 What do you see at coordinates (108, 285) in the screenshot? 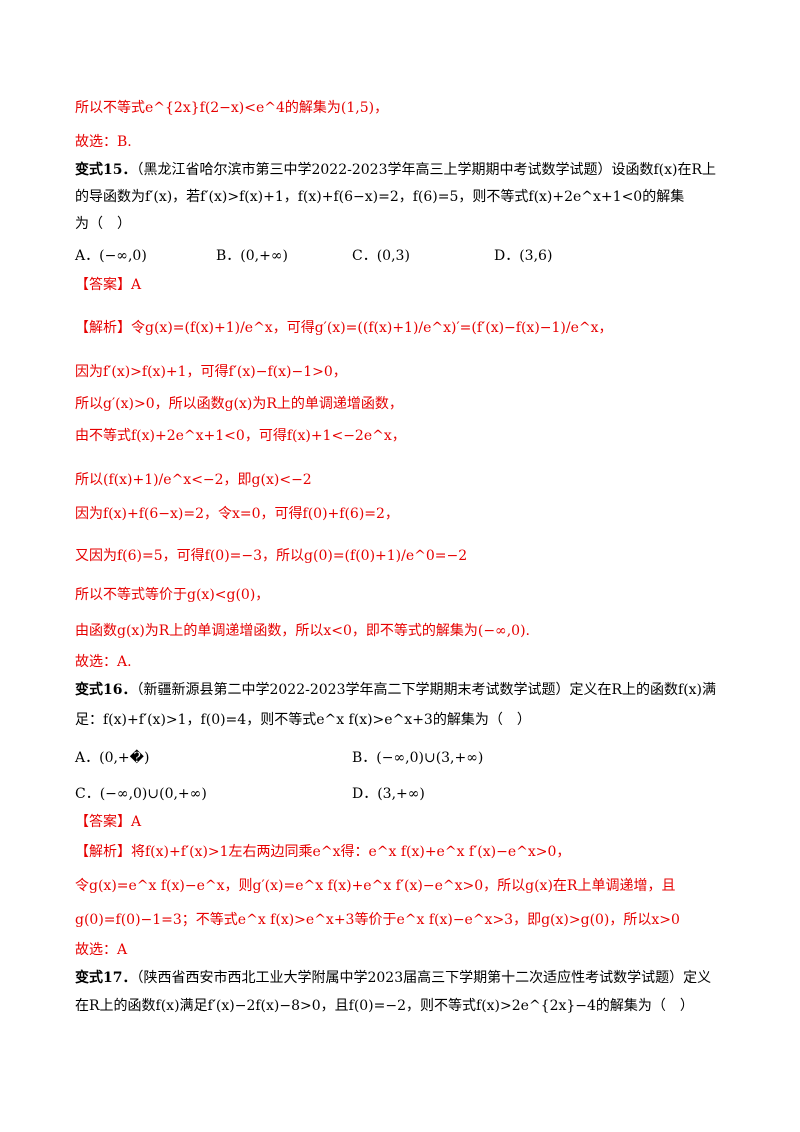
I see `answer-15: 【答案】A` at bounding box center [108, 285].